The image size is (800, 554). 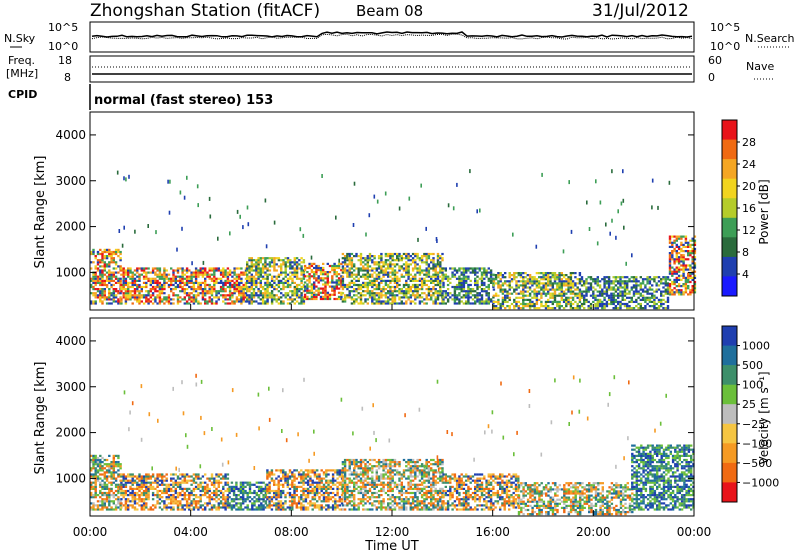 What do you see at coordinates (729, 286) in the screenshot?
I see `colorbar-segment` at bounding box center [729, 286].